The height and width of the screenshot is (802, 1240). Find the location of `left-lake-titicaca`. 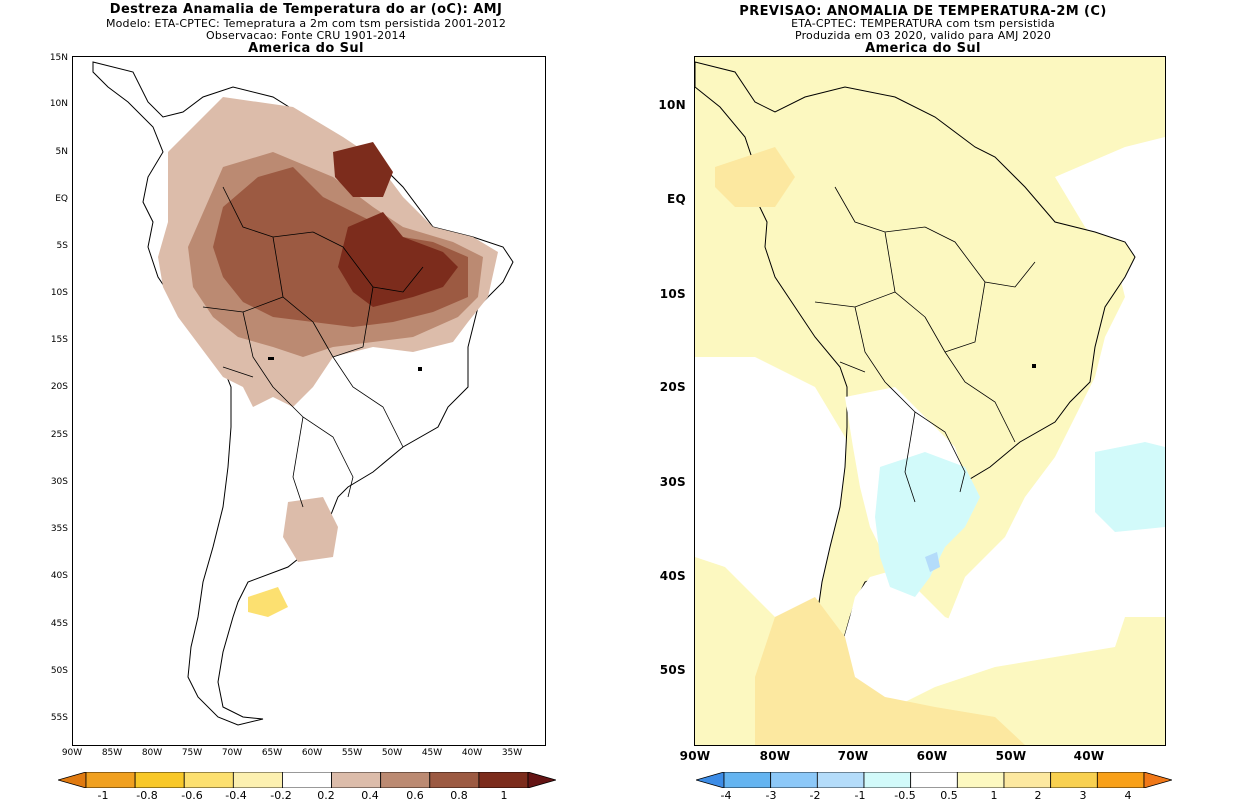

left-lake-titicaca is located at coordinates (271, 358).